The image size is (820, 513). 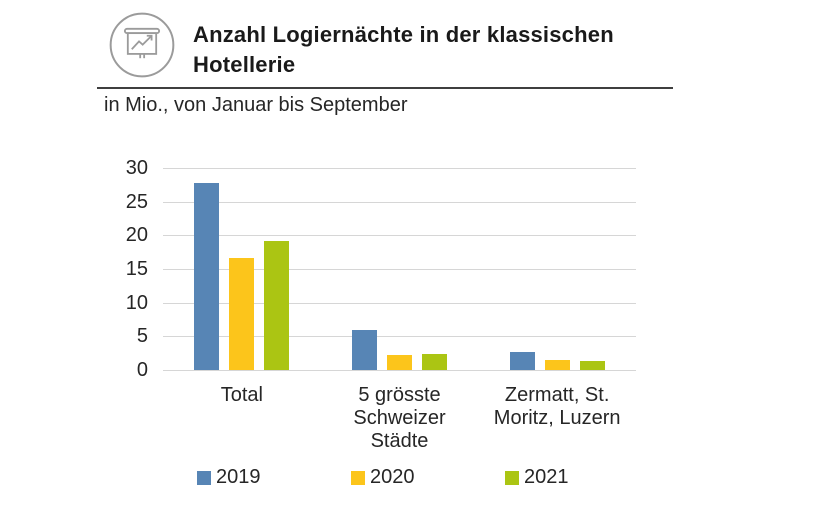 What do you see at coordinates (136, 302) in the screenshot?
I see `y-axis-tick-label: 10` at bounding box center [136, 302].